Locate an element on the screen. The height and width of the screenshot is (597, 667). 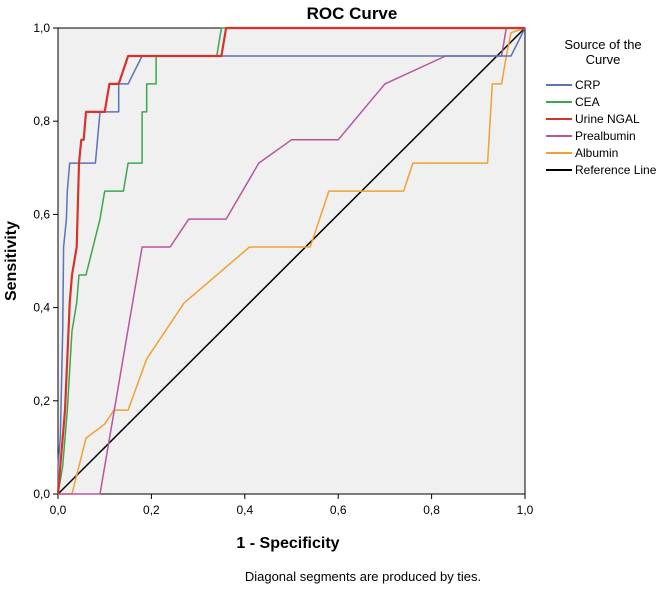
y-axis-label: Sensitivity is located at coordinates (11, 261).